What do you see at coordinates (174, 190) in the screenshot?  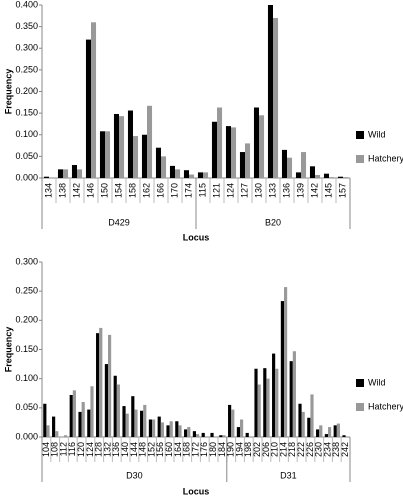 I see `x-tick-label: 170` at bounding box center [174, 190].